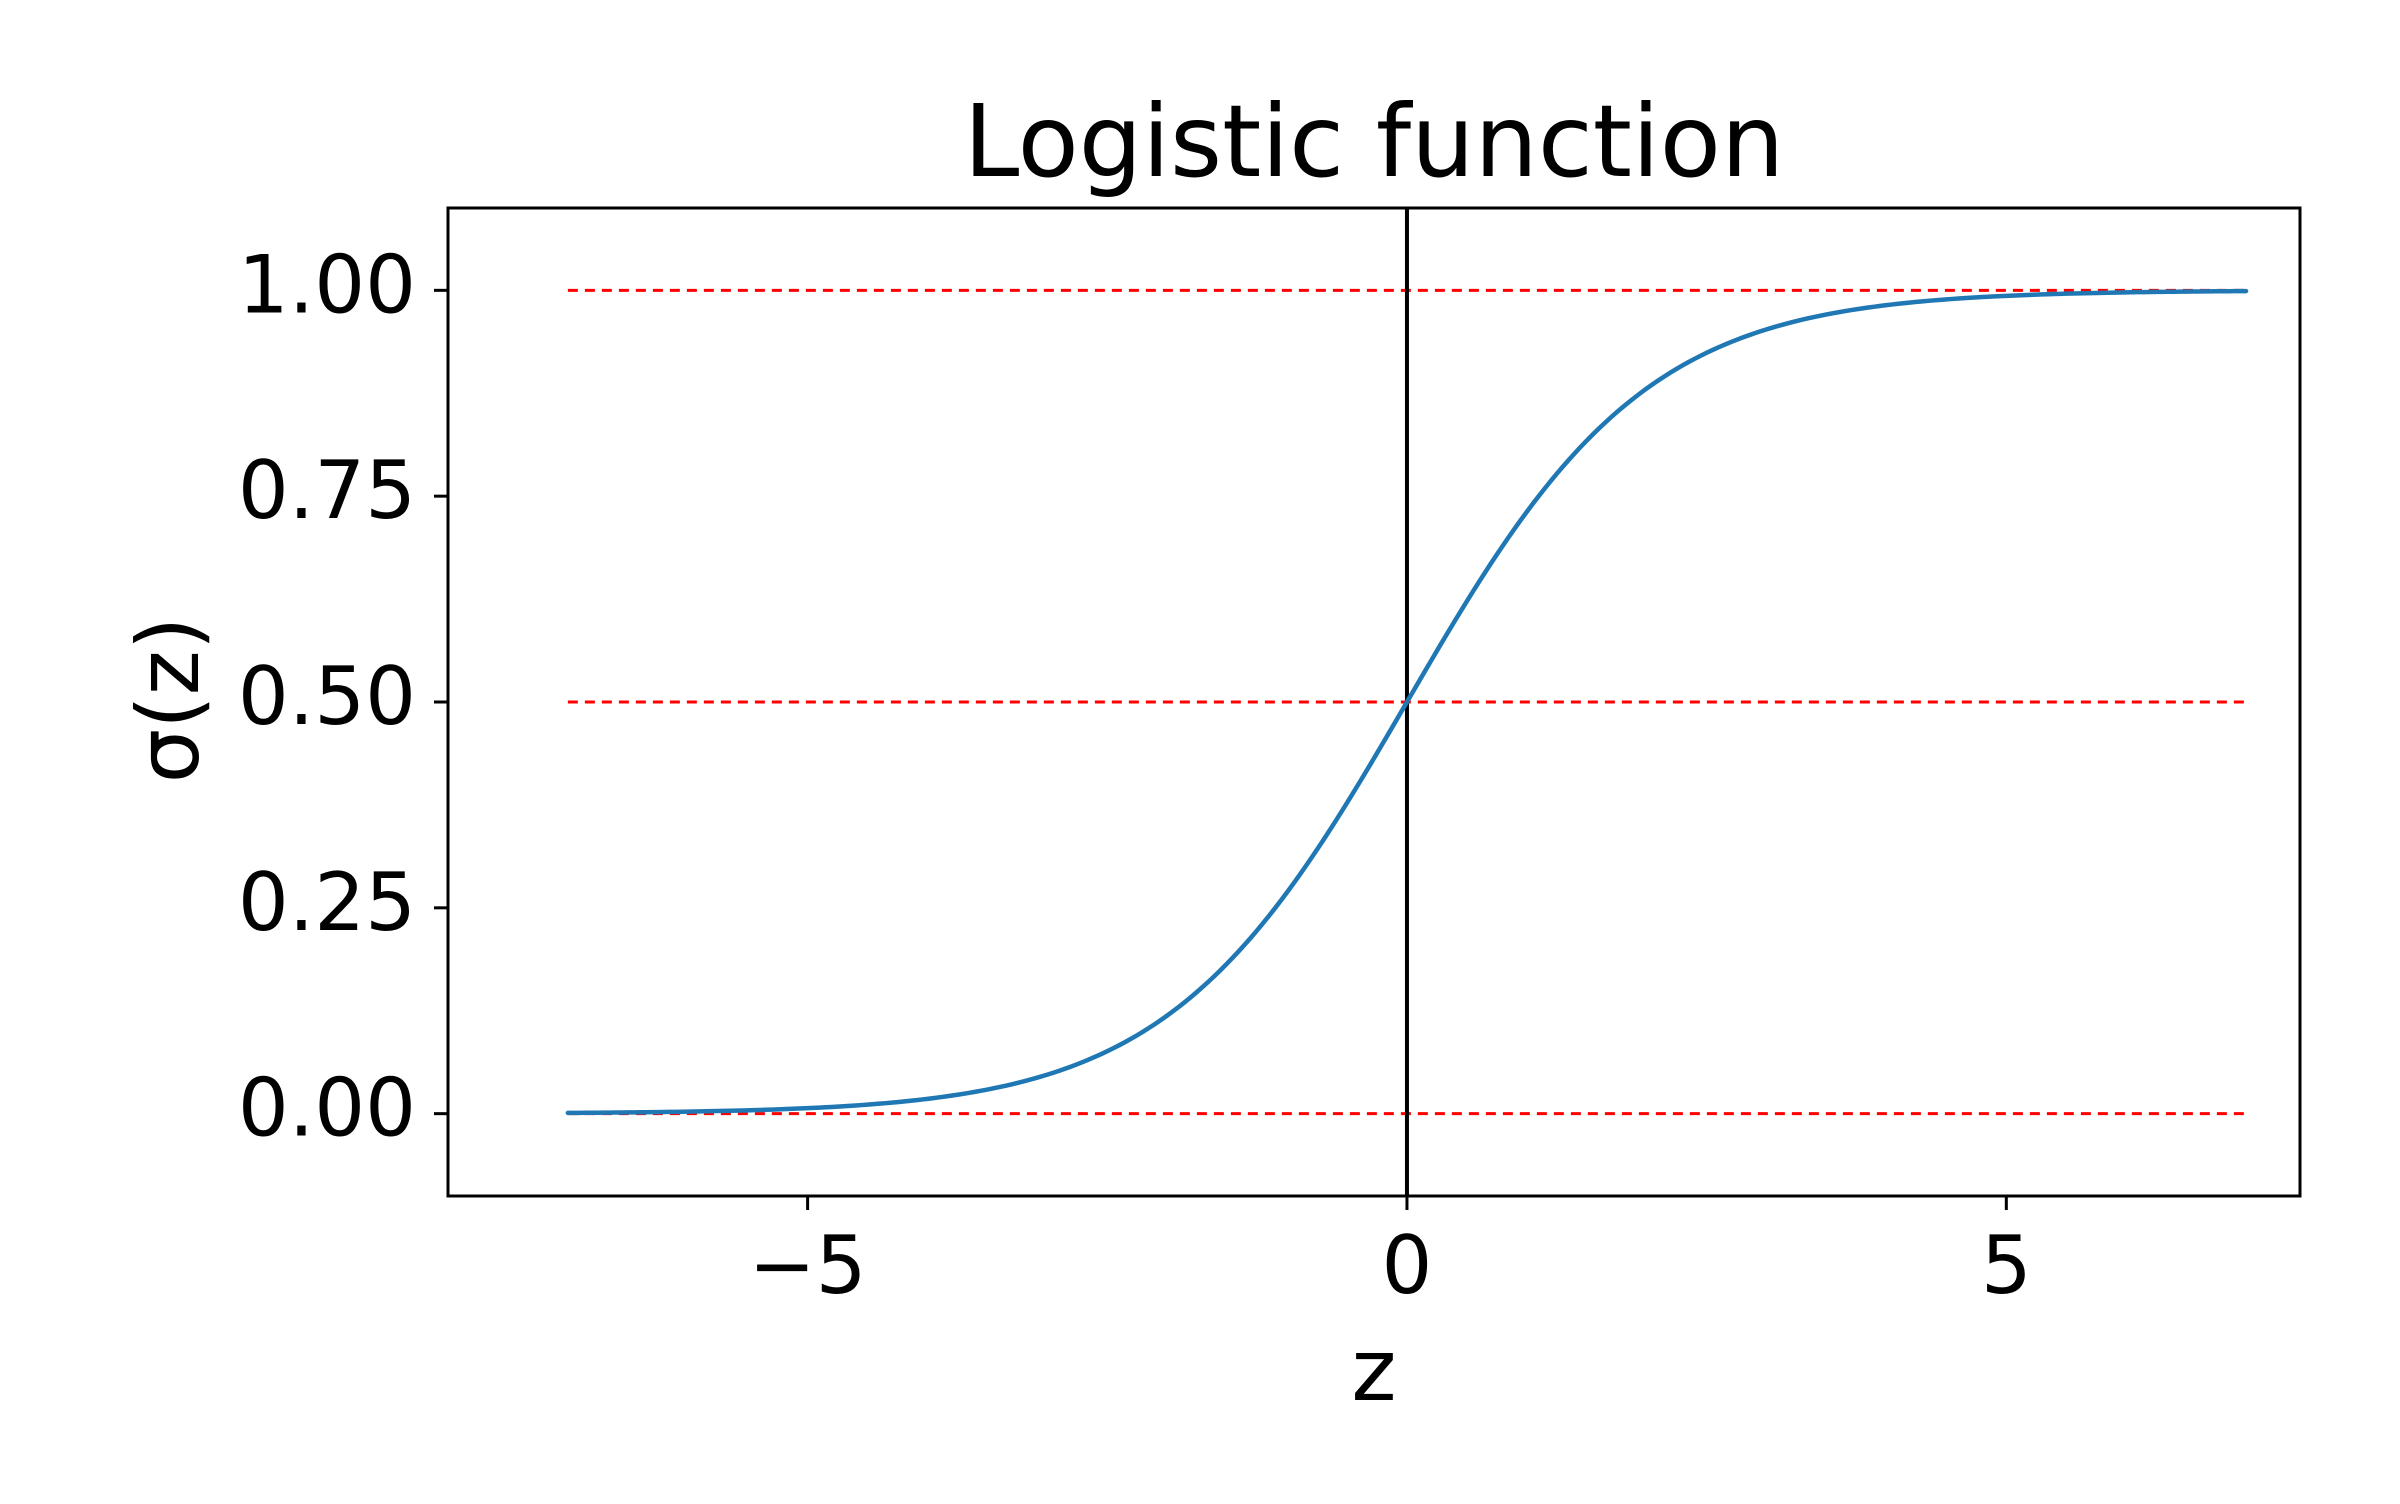 The image size is (2400, 1504). What do you see at coordinates (327, 284) in the screenshot?
I see `y-tick-label-4: 1.00` at bounding box center [327, 284].